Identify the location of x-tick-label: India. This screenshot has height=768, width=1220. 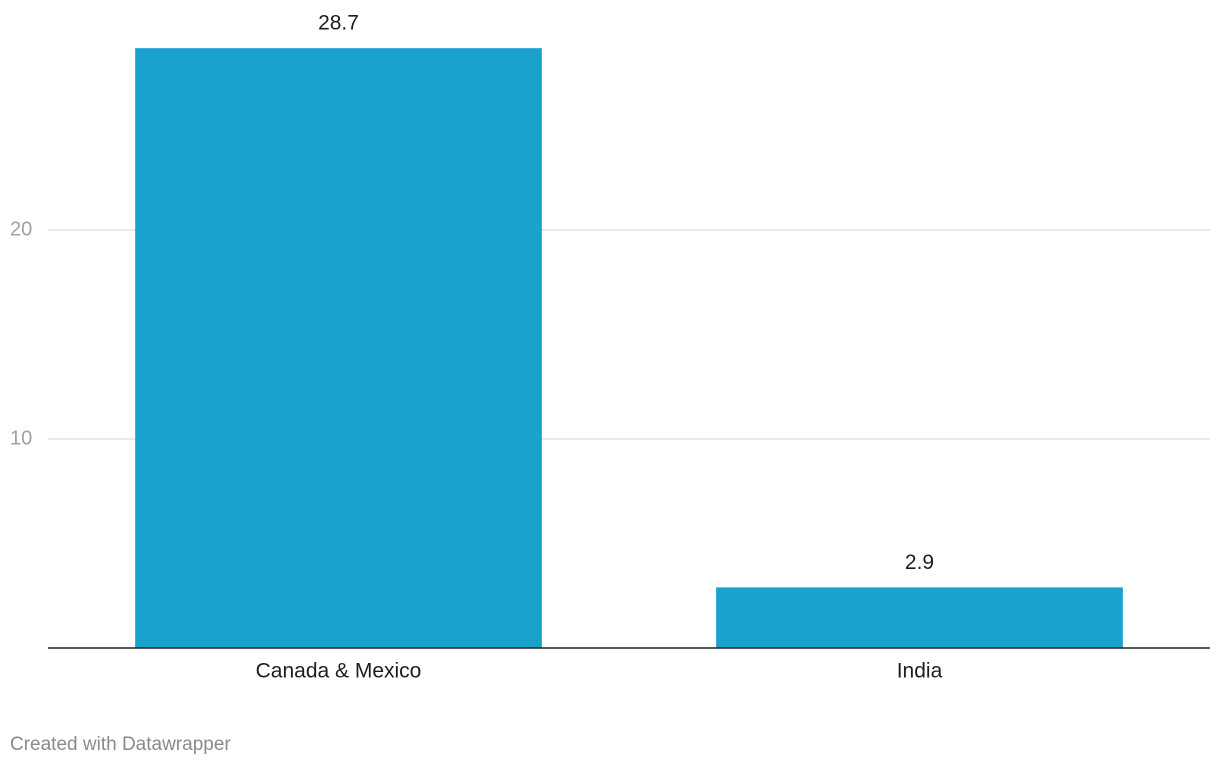
(920, 671).